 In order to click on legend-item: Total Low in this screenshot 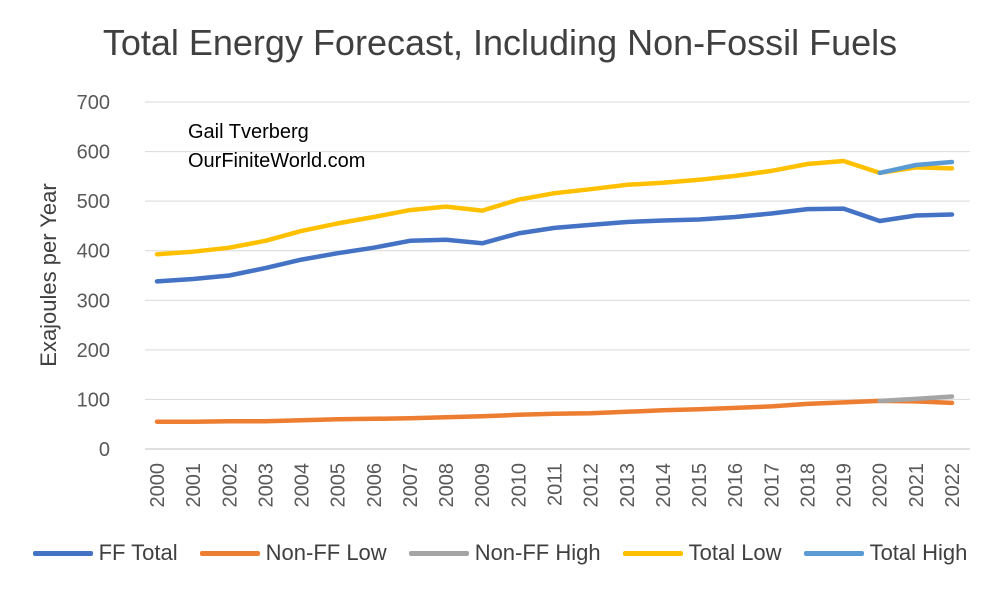, I will do `click(702, 553)`.